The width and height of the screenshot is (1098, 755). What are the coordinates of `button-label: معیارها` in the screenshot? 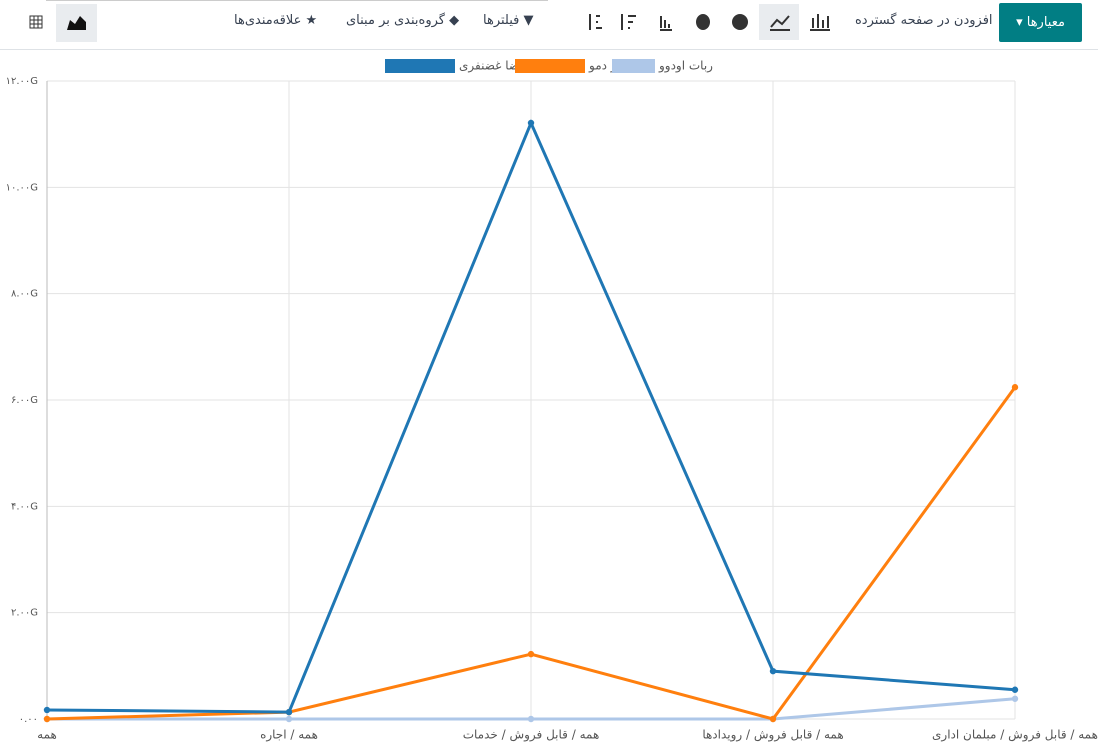 It's located at (1045, 22).